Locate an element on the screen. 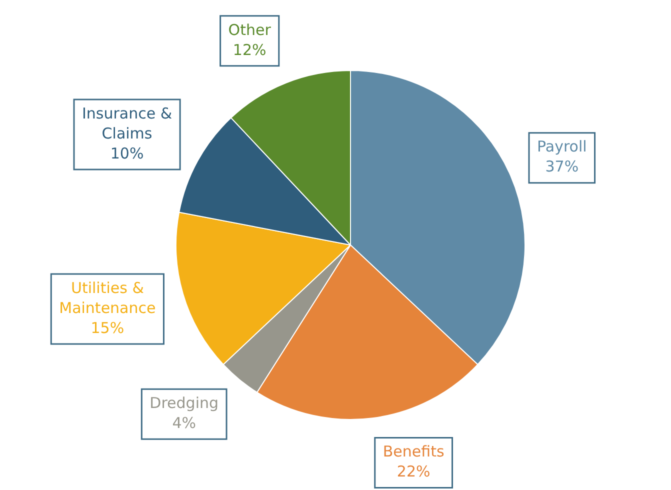 The height and width of the screenshot is (490, 671). data-label: 37% is located at coordinates (562, 167).